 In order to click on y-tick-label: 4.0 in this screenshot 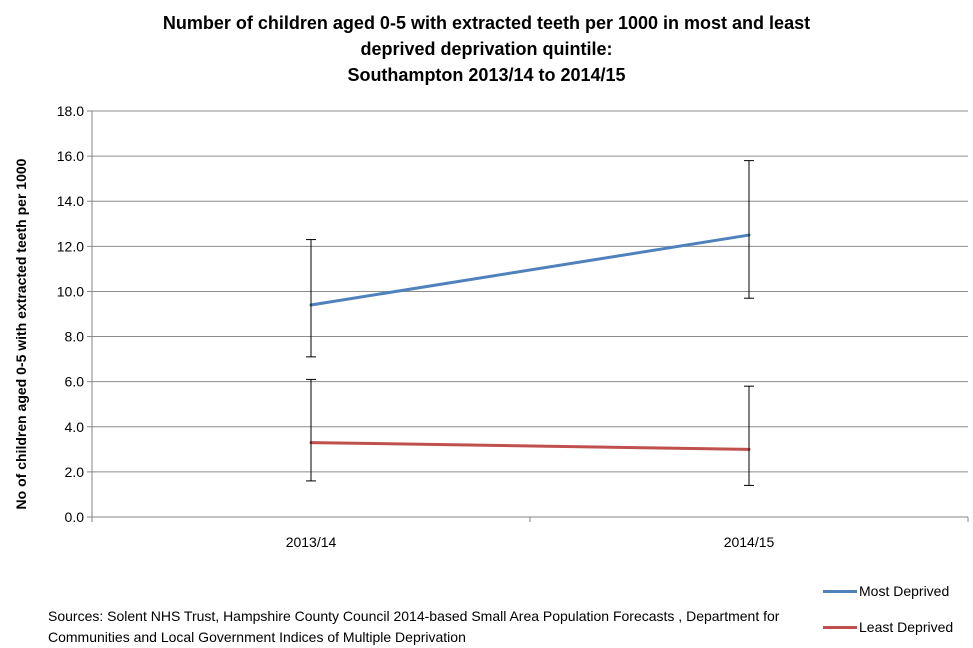, I will do `click(75, 427)`.